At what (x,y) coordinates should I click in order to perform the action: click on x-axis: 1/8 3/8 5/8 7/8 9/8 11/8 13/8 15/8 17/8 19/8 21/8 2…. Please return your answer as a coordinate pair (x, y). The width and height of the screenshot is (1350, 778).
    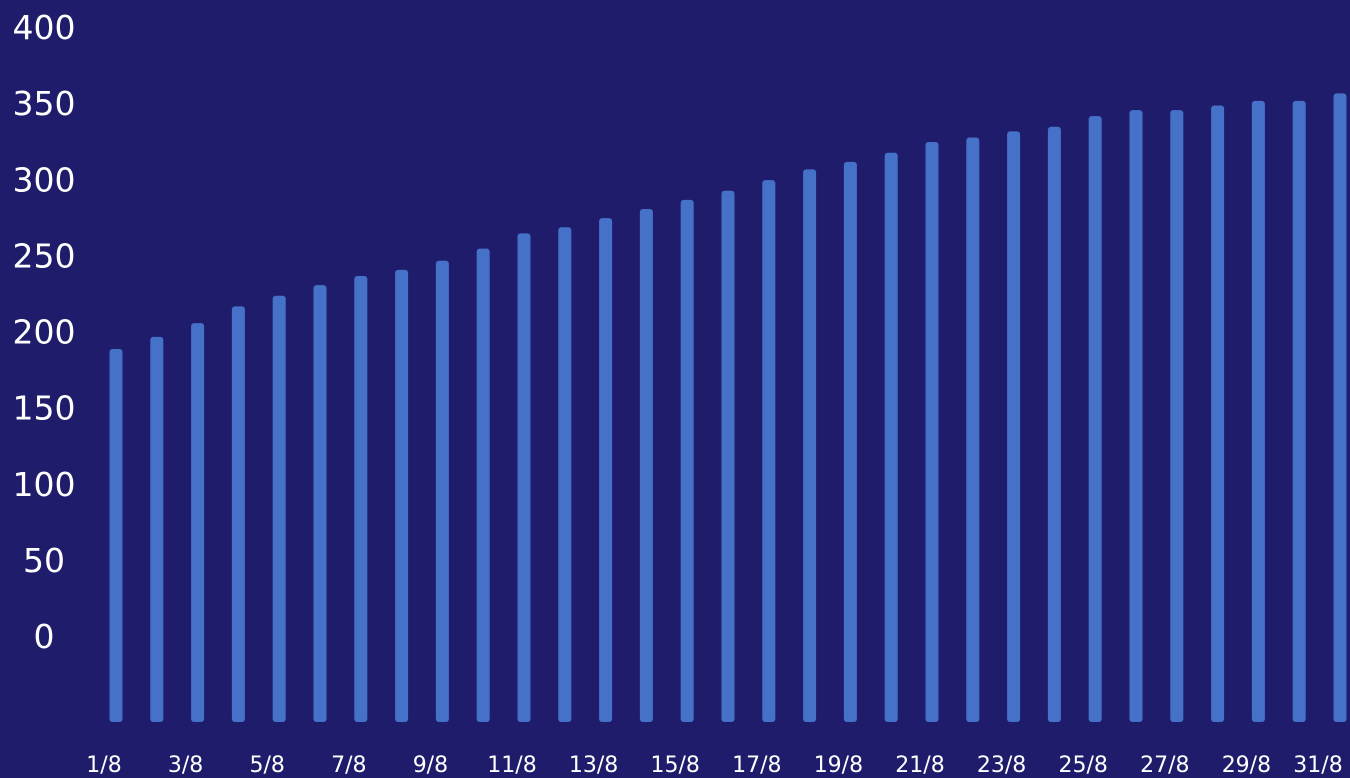
    Looking at the image, I should click on (714, 765).